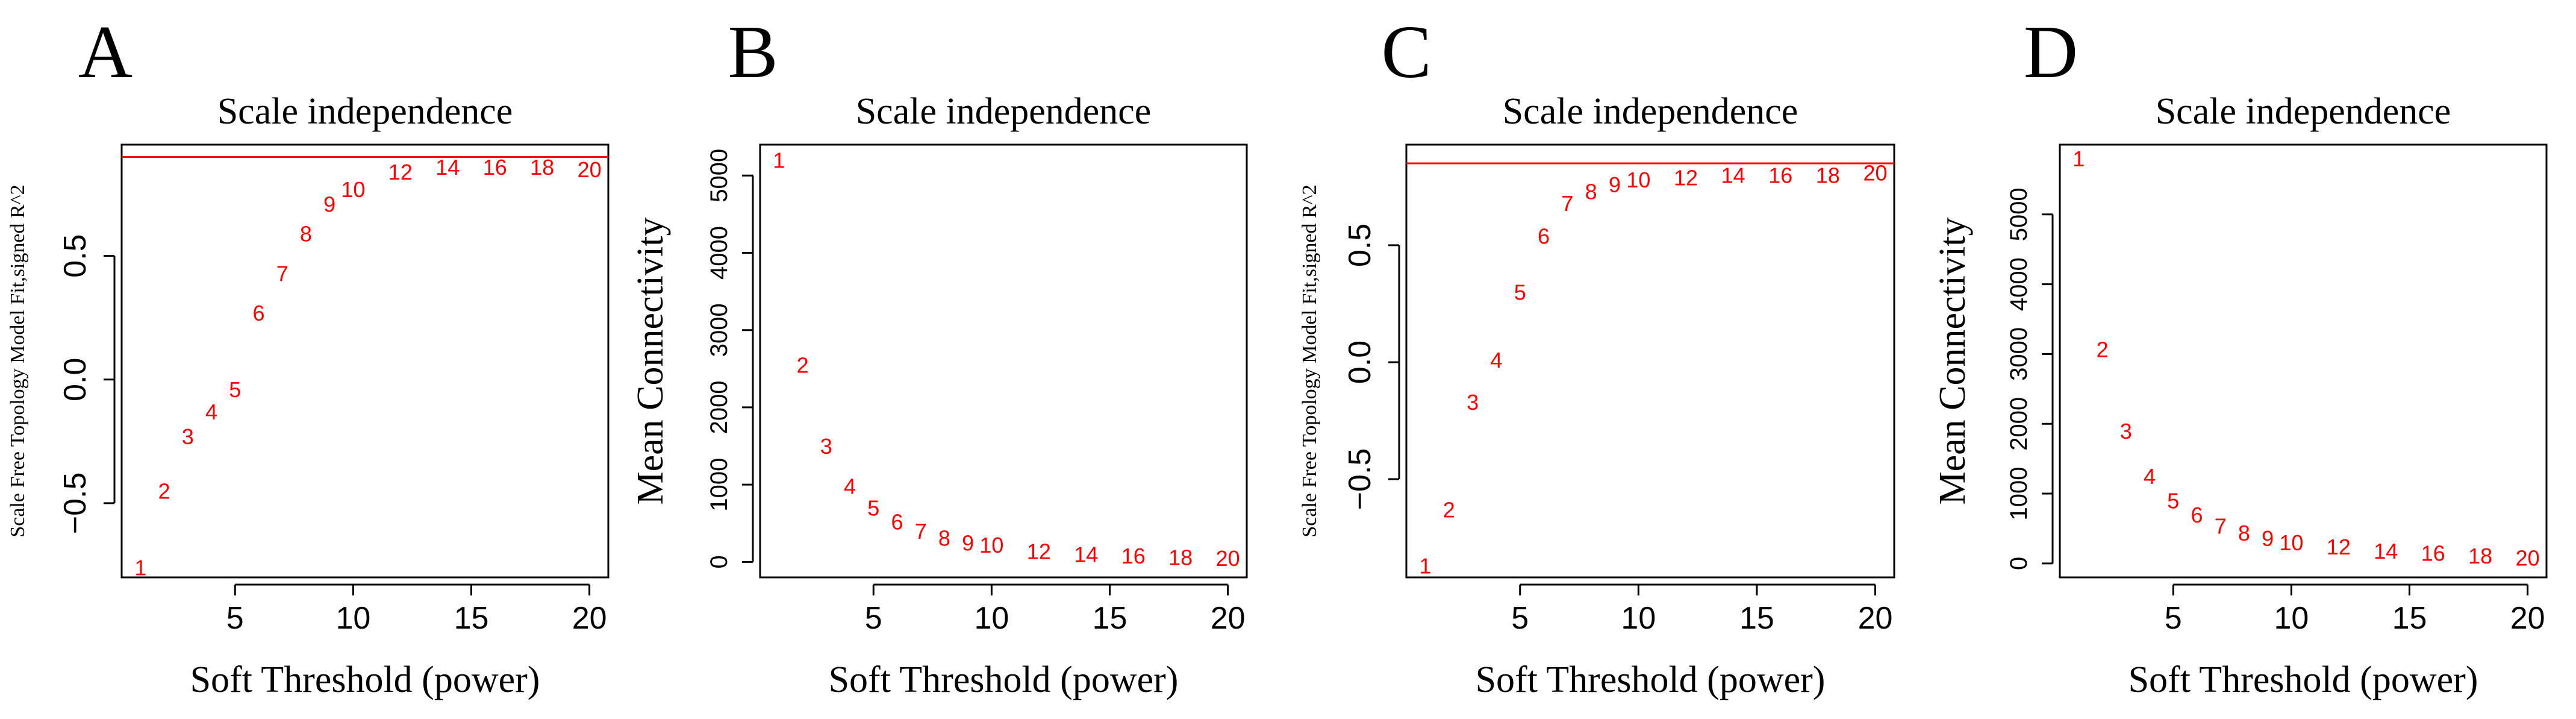  I want to click on y-tick-label: 1000, so click(2019, 494).